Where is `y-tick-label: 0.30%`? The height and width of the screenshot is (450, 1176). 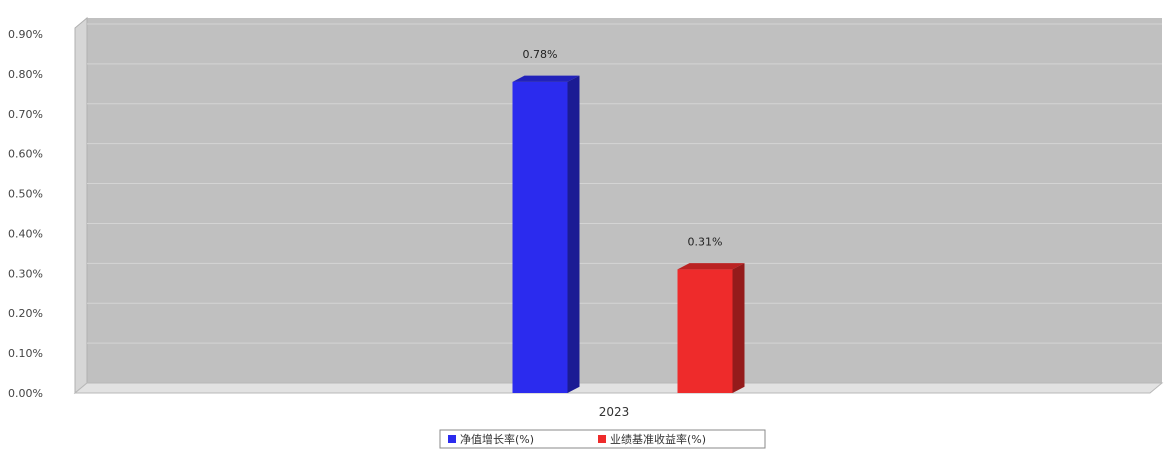 y-tick-label: 0.30% is located at coordinates (25, 273).